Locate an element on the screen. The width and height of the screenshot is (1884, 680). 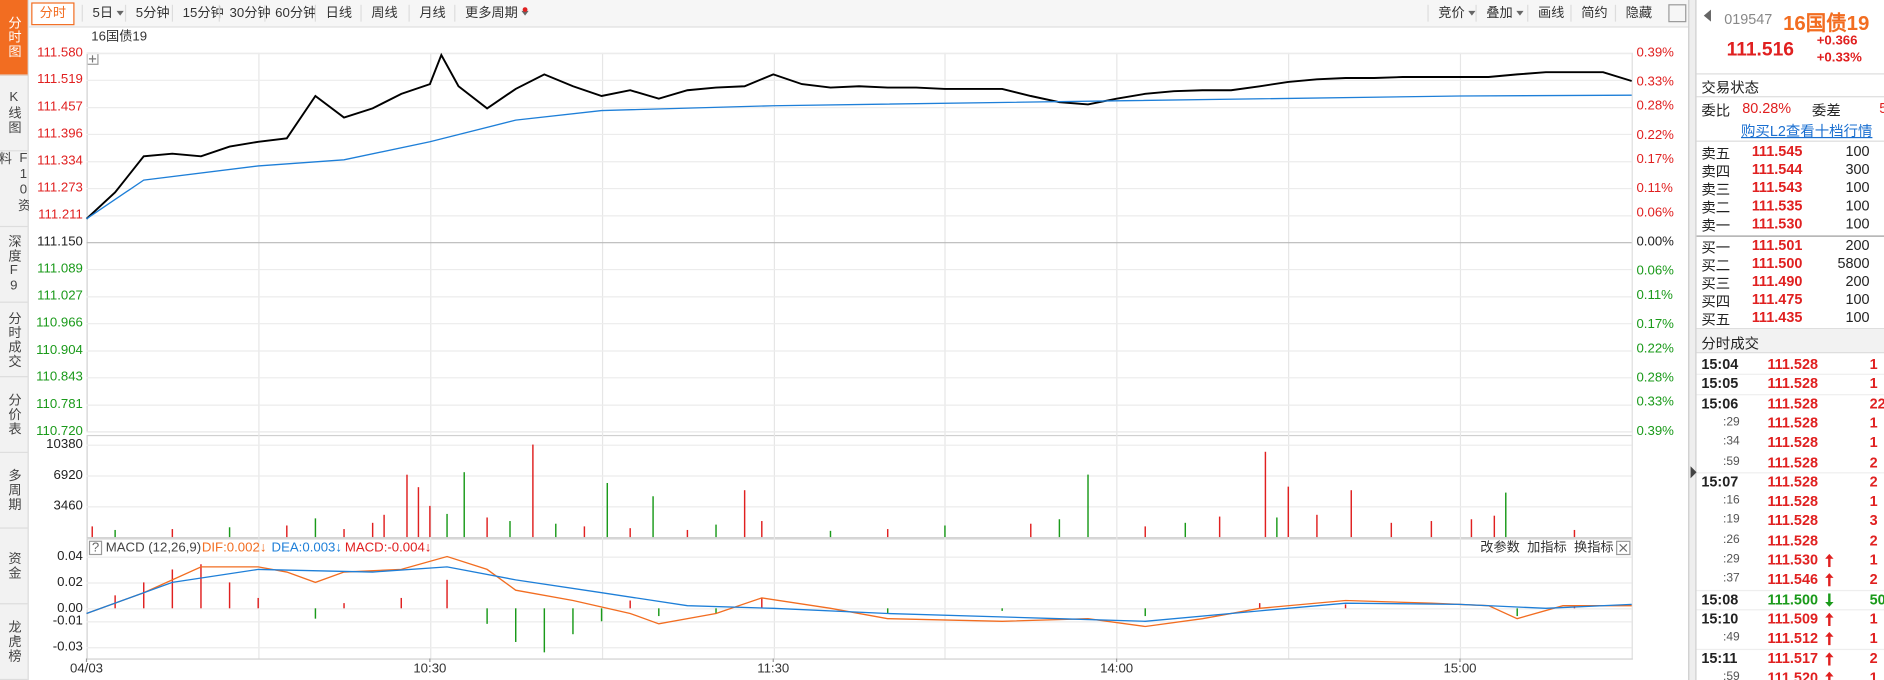
trade-price: 111.500 is located at coordinates (1792, 599).